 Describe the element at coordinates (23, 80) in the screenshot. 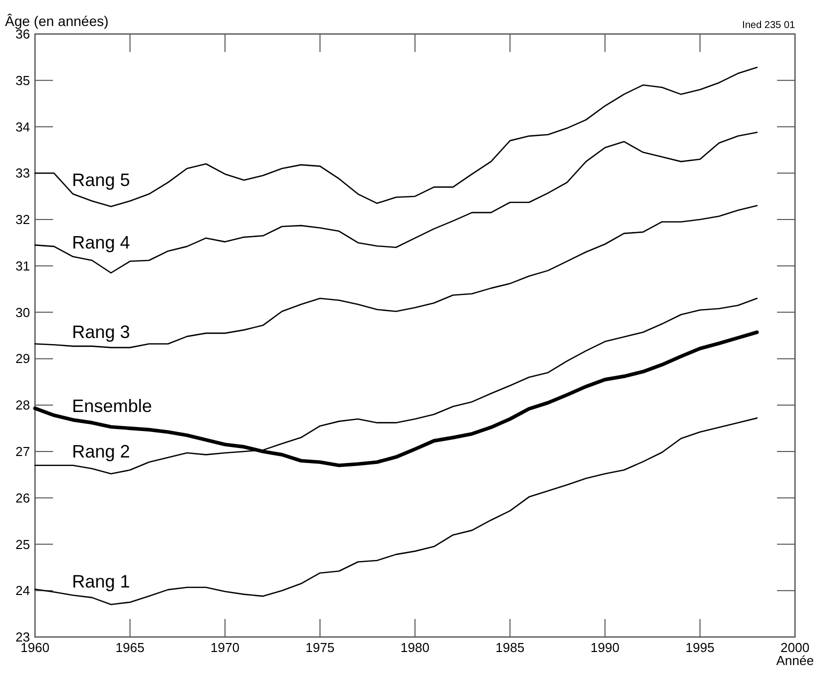

I see `y-tick-label: 35` at that location.